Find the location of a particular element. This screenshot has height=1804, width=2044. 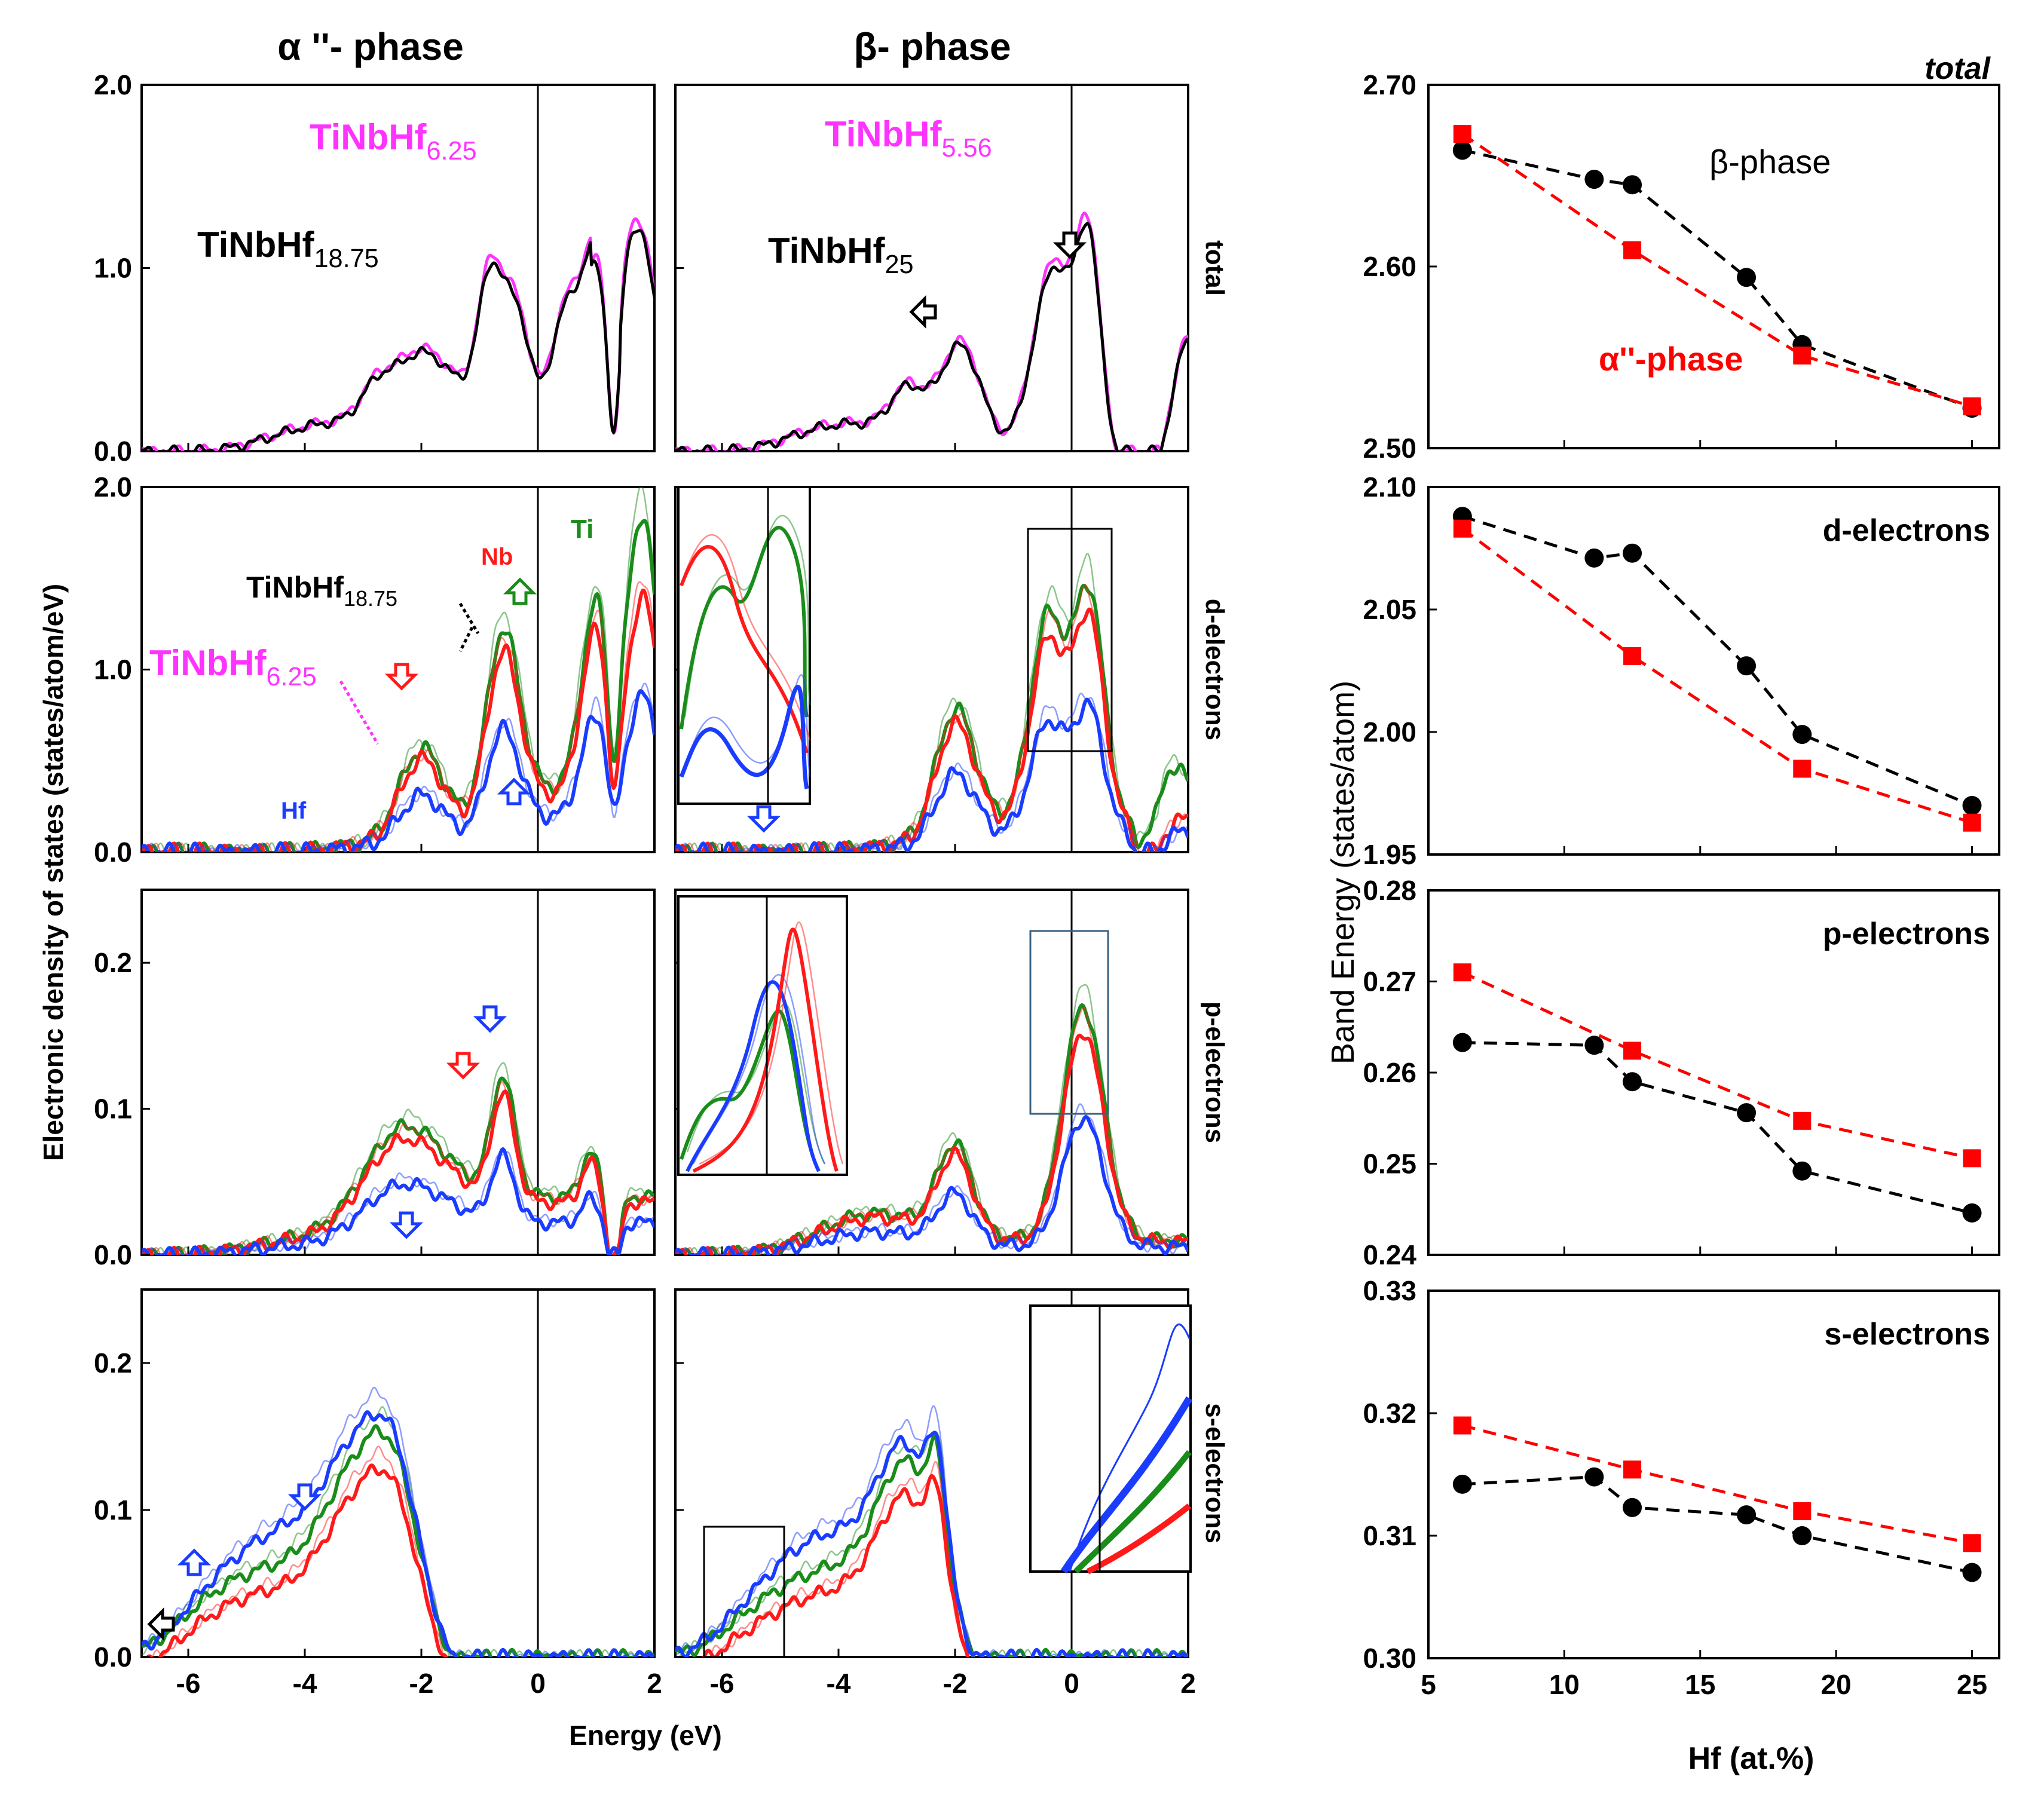

y-tick-label: 0.1 is located at coordinates (113, 1109).